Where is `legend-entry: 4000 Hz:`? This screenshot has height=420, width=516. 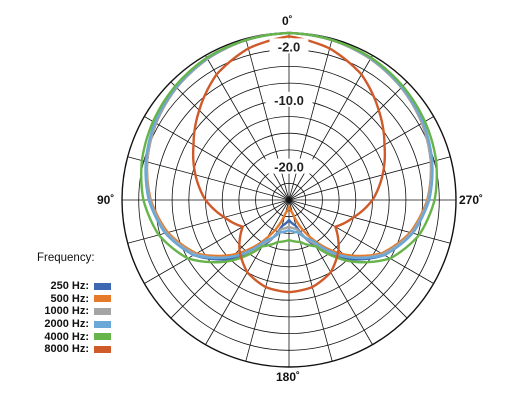 legend-entry: 4000 Hz: is located at coordinates (74, 336).